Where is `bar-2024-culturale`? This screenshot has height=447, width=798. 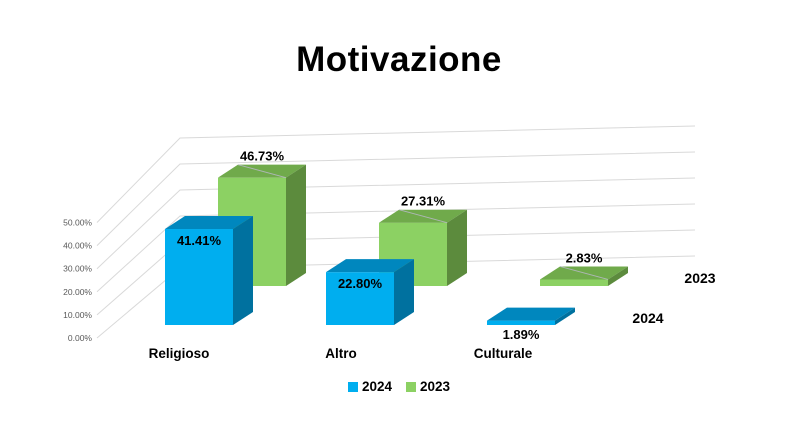
bar-2024-culturale is located at coordinates (531, 316).